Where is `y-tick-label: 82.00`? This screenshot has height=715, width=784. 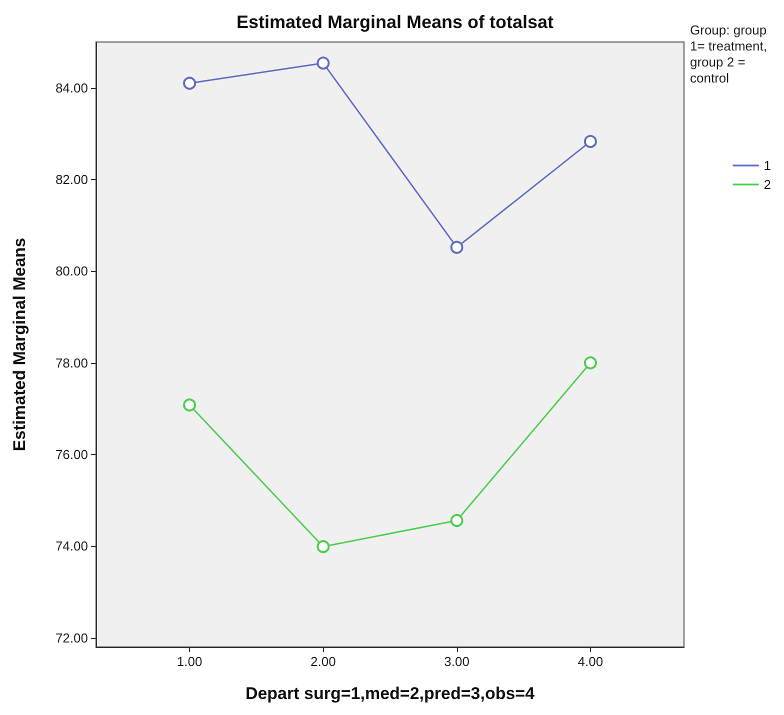
y-tick-label: 82.00 is located at coordinates (71, 179).